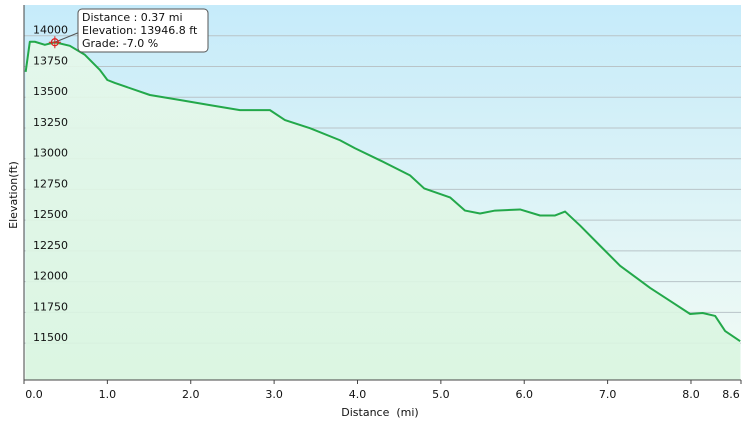 Image resolution: width=744 pixels, height=425 pixels. I want to click on y-tick-label: 11750, so click(50, 306).